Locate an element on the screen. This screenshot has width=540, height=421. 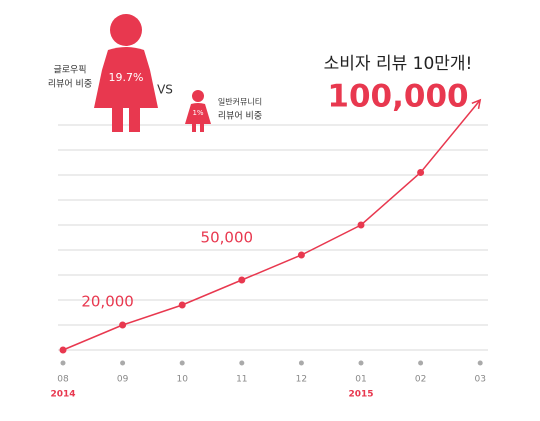
x-tick-label: 08 is located at coordinates (63, 380).